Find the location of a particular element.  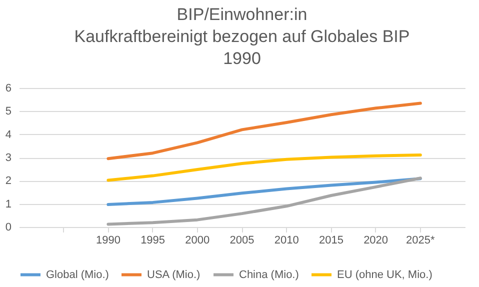

x-tick-label: 2005 is located at coordinates (242, 240).